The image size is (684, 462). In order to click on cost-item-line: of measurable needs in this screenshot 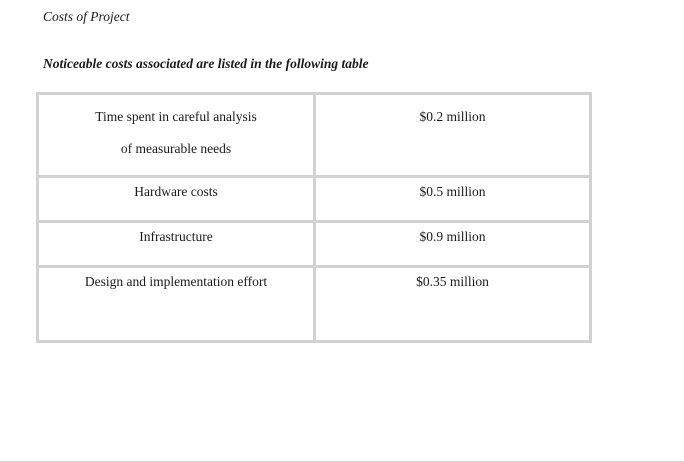, I will do `click(176, 148)`.